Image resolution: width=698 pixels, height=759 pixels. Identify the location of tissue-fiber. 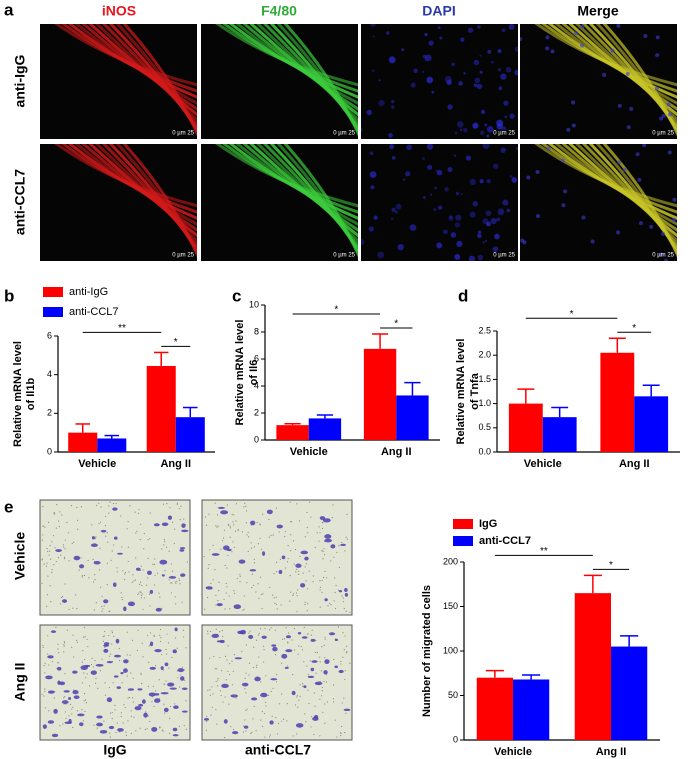
(626, 193).